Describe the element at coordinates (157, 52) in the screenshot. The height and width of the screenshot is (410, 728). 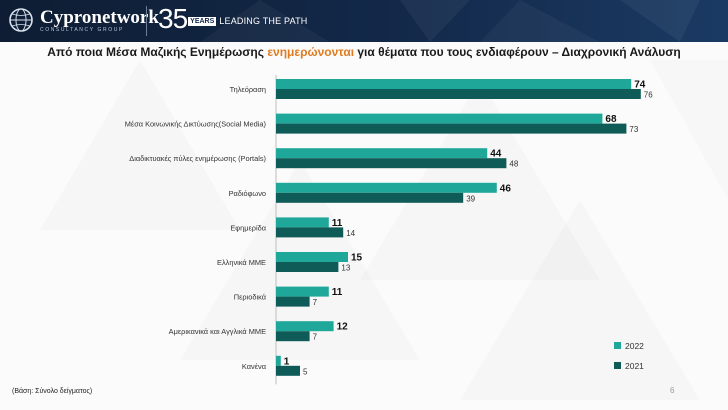
I see `title-text-start: Από ποια Μέσα Μαζικής Ενημέρωσης` at that location.